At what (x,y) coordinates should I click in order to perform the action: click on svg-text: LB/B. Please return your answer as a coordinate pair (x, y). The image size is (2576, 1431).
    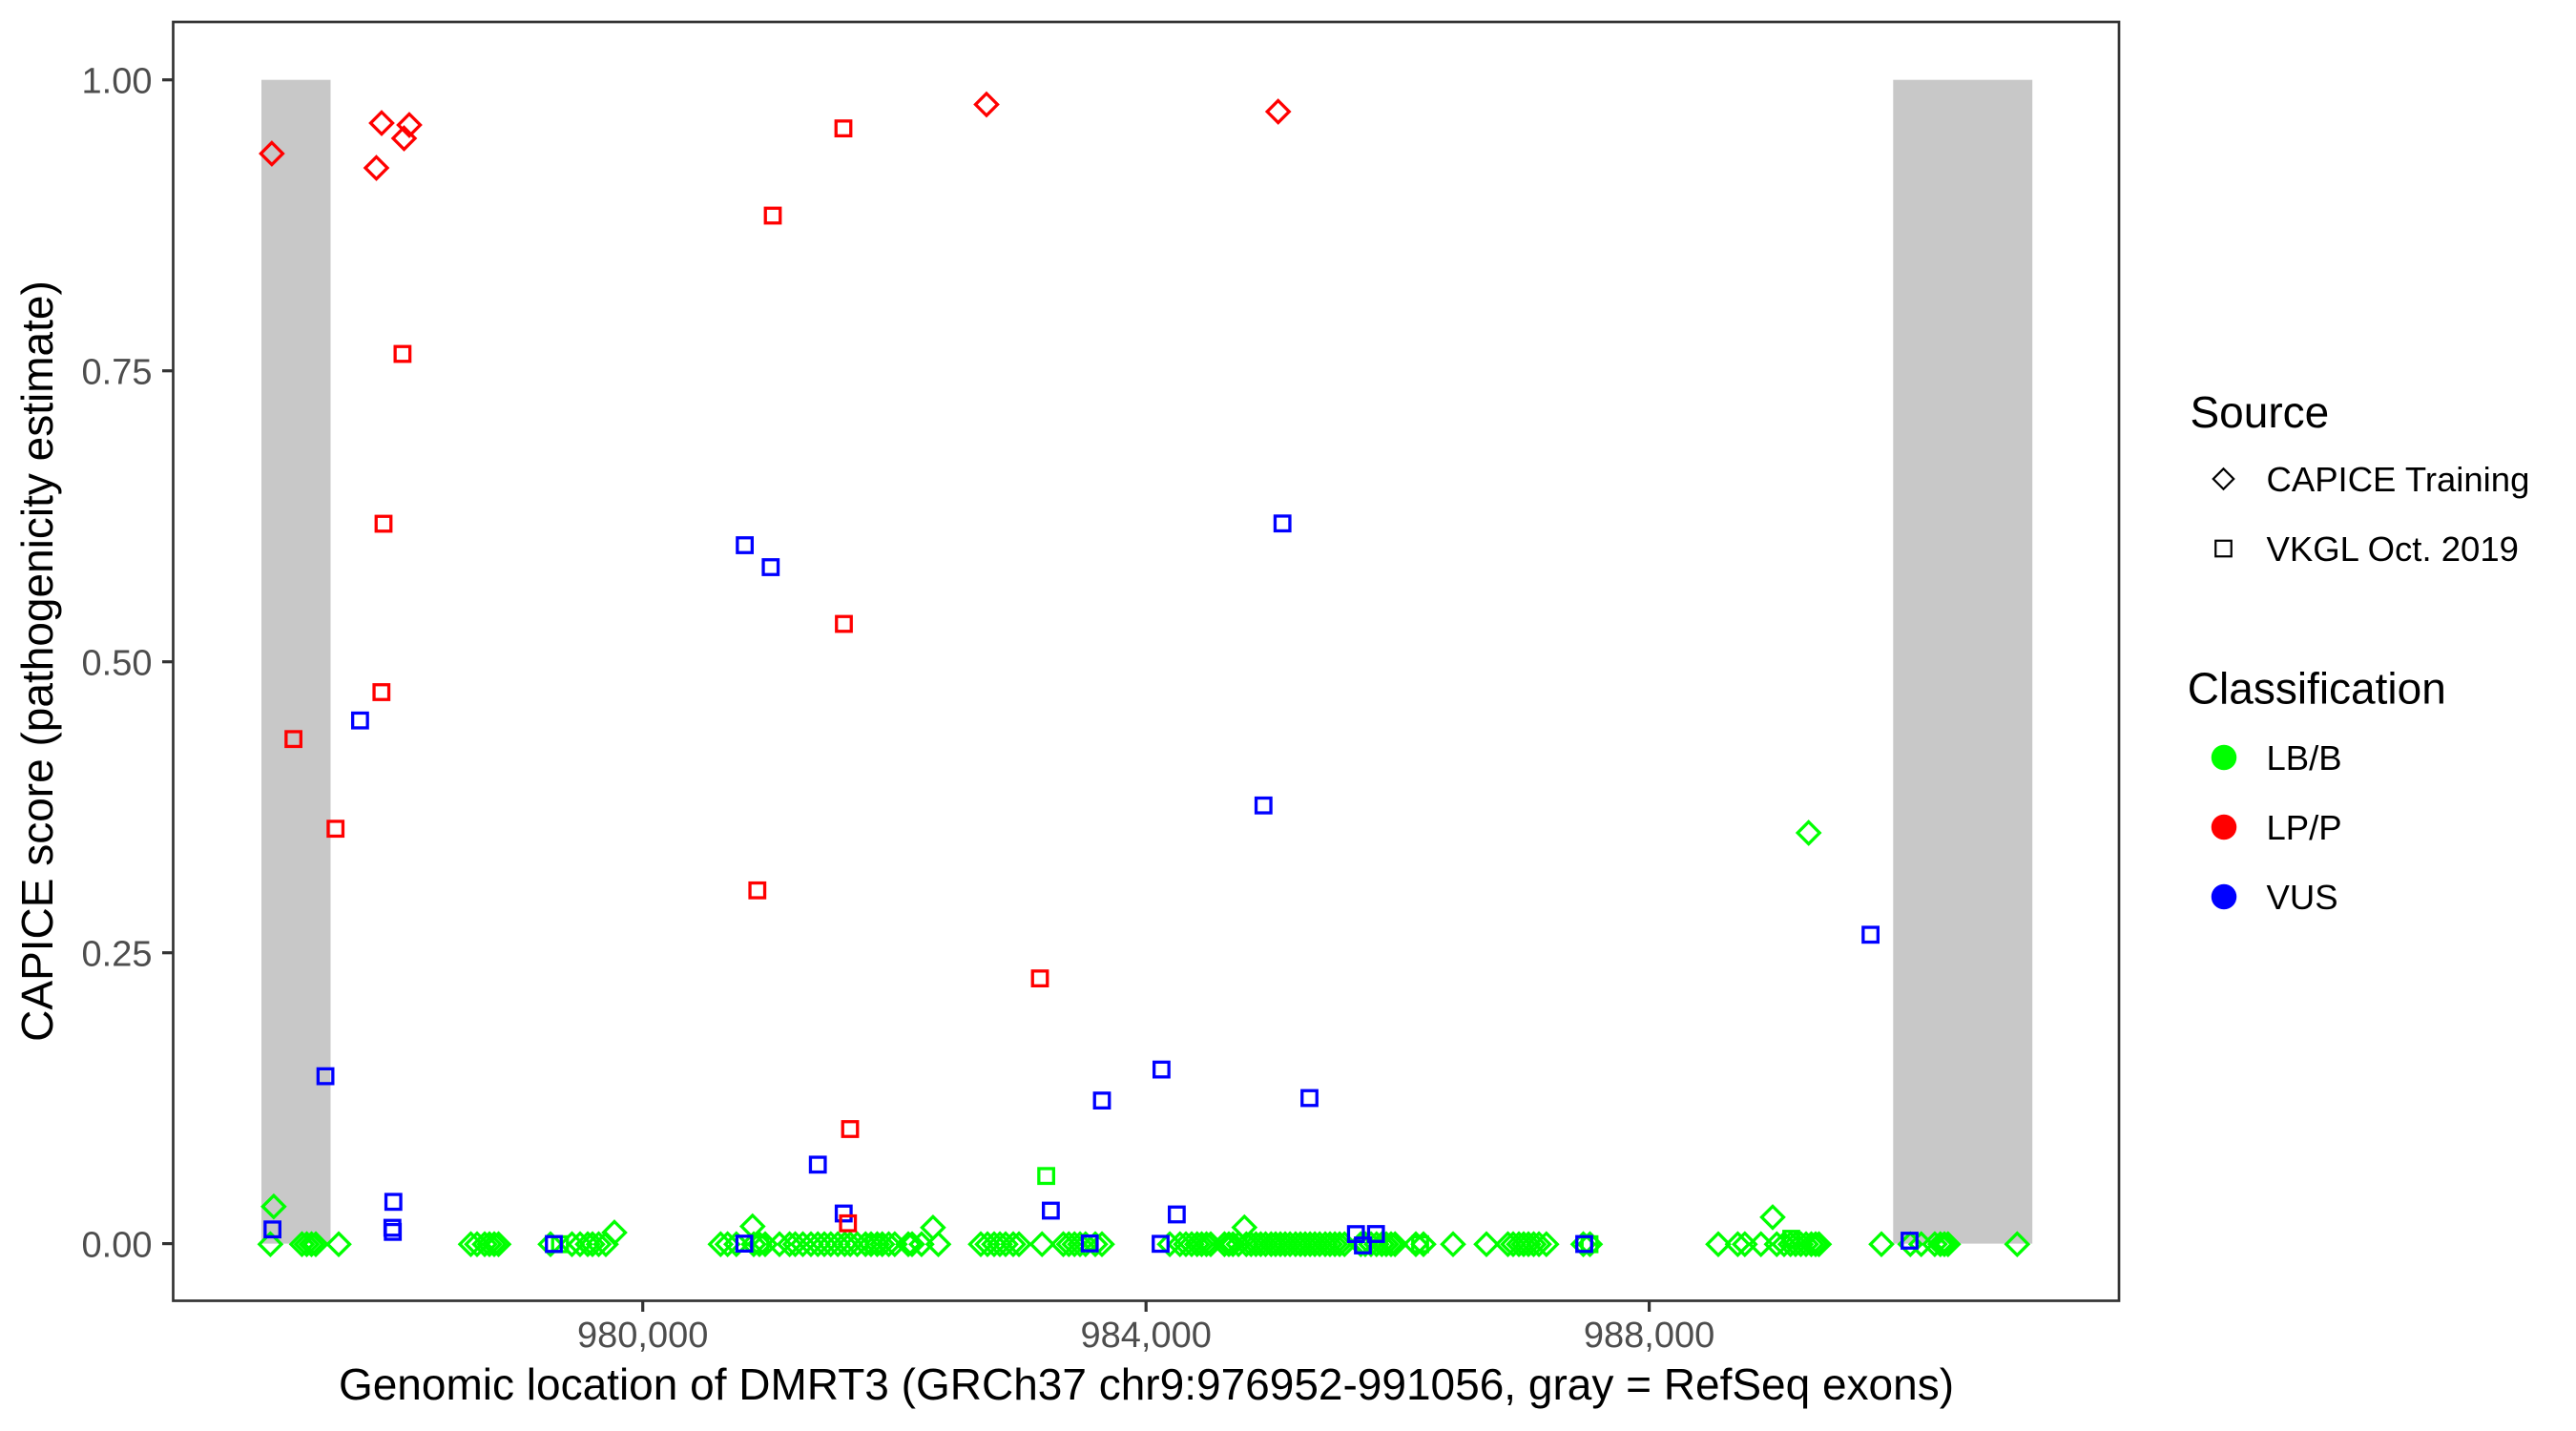
    Looking at the image, I should click on (2304, 758).